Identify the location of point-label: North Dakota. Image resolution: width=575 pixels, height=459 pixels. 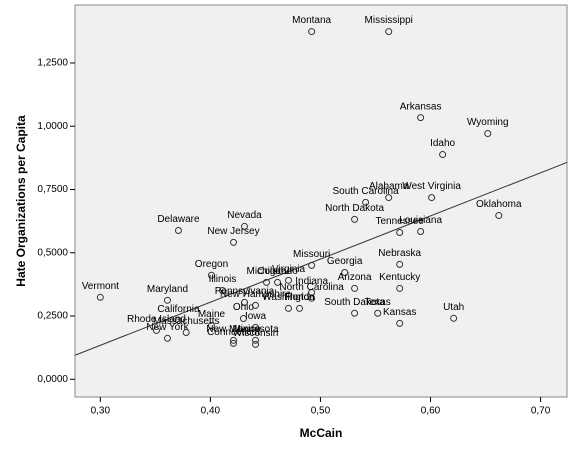
(354, 208).